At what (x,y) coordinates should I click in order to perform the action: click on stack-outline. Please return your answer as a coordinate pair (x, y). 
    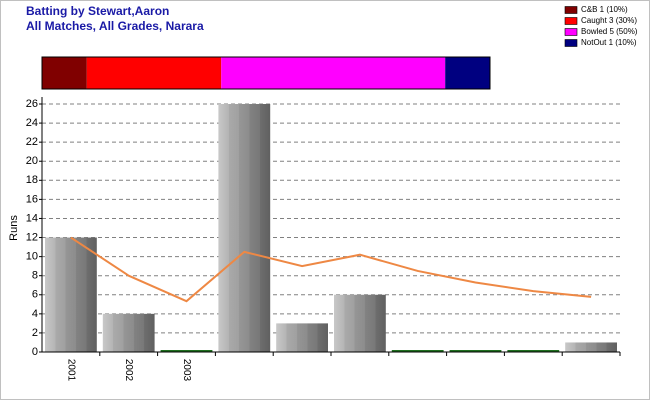
    Looking at the image, I should click on (266, 73).